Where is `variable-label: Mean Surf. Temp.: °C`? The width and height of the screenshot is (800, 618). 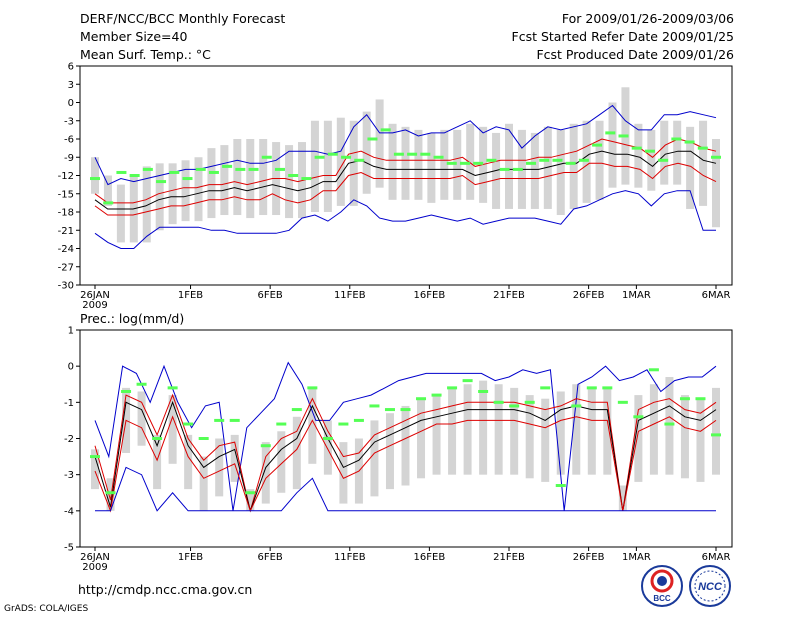
variable-label: Mean Surf. Temp.: °C is located at coordinates (145, 54).